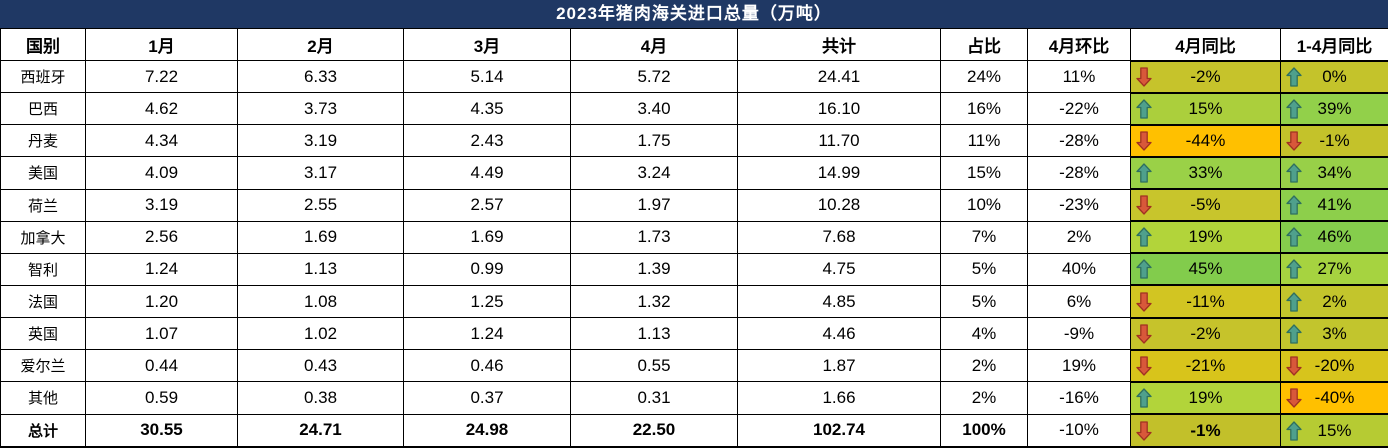 The width and height of the screenshot is (1388, 448). What do you see at coordinates (487, 44) in the screenshot?
I see `column-header-mar: 3月` at bounding box center [487, 44].